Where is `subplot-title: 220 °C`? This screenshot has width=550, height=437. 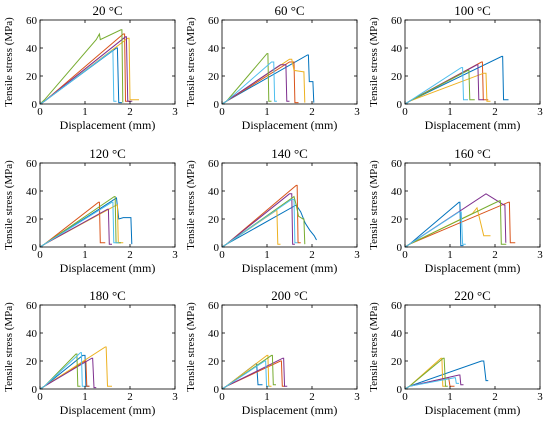 subplot-title: 220 °C is located at coordinates (472, 295).